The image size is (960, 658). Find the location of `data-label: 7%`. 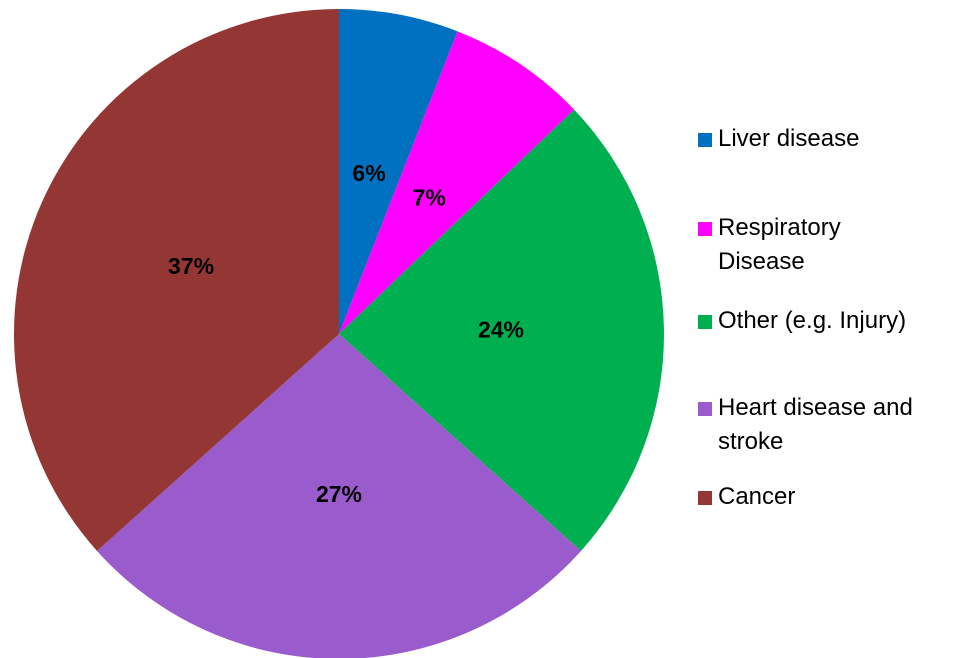

data-label: 7% is located at coordinates (429, 198).